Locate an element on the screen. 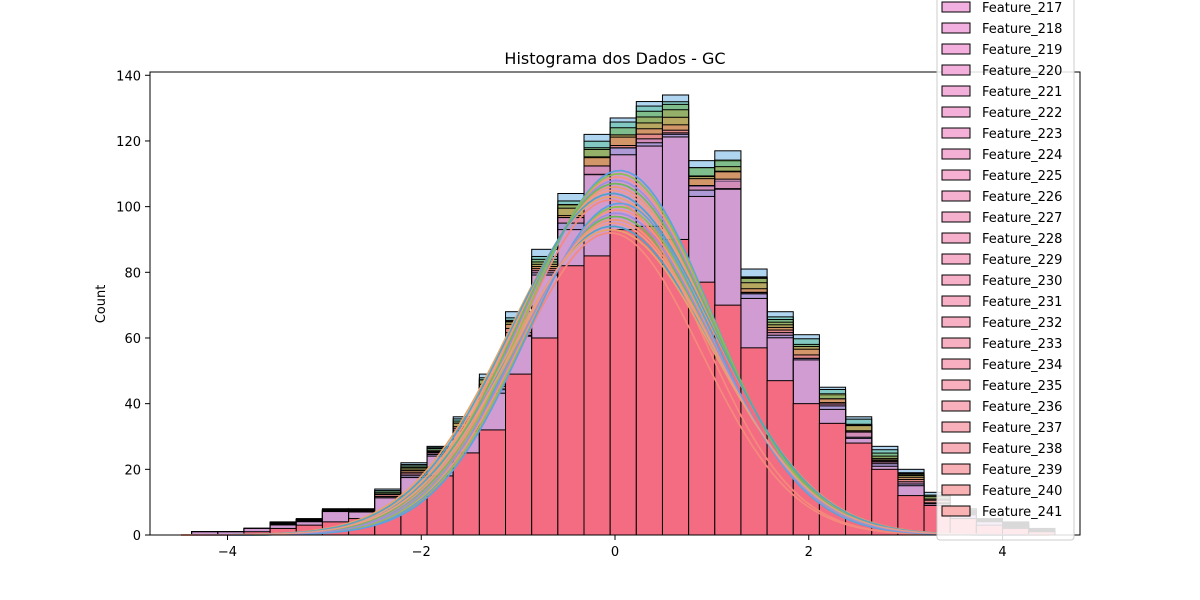  x-axis-ticks: −4 −2 0 2 4 is located at coordinates (612, 547).